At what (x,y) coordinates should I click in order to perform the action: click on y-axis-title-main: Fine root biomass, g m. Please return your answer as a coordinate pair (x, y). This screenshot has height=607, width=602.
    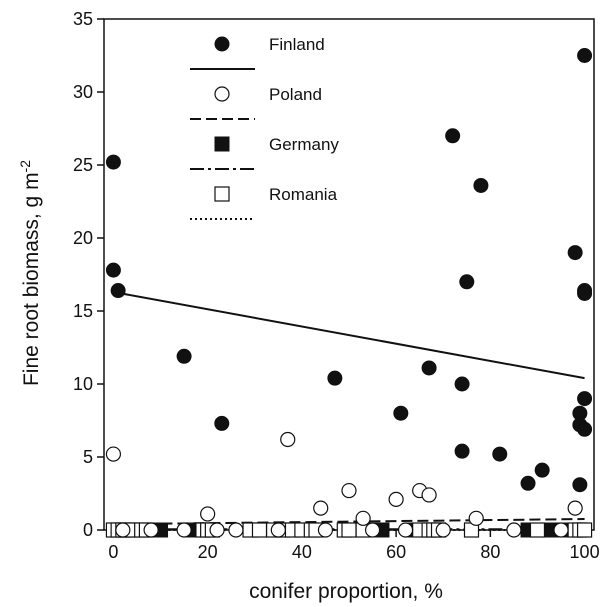
    Looking at the image, I should click on (31, 279).